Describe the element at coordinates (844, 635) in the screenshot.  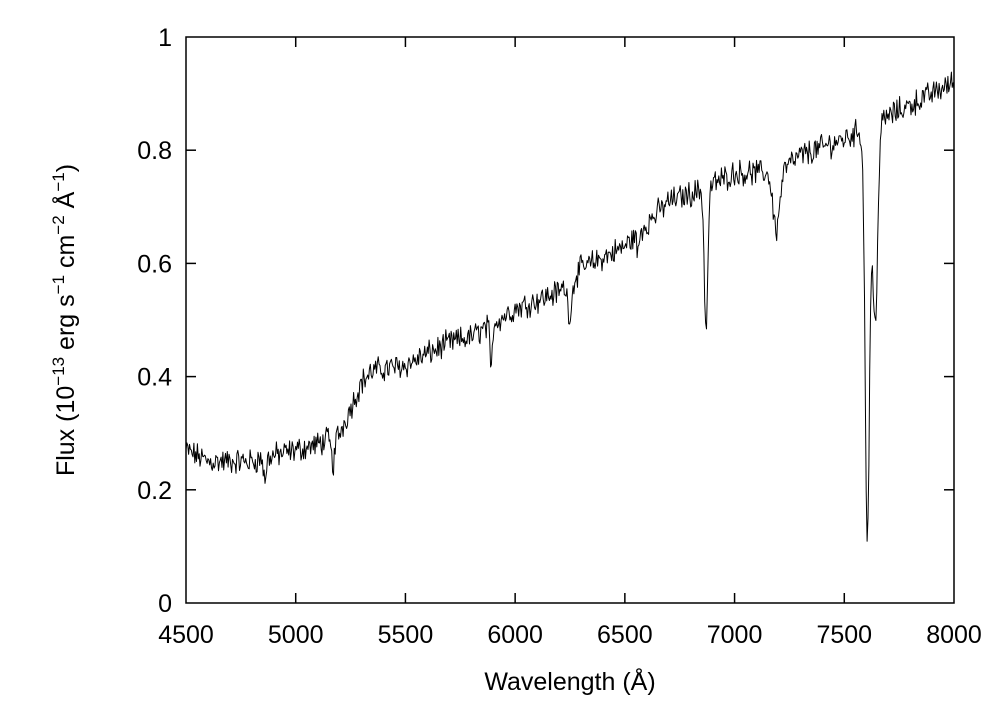
I see `x-tick-label: 7500` at that location.